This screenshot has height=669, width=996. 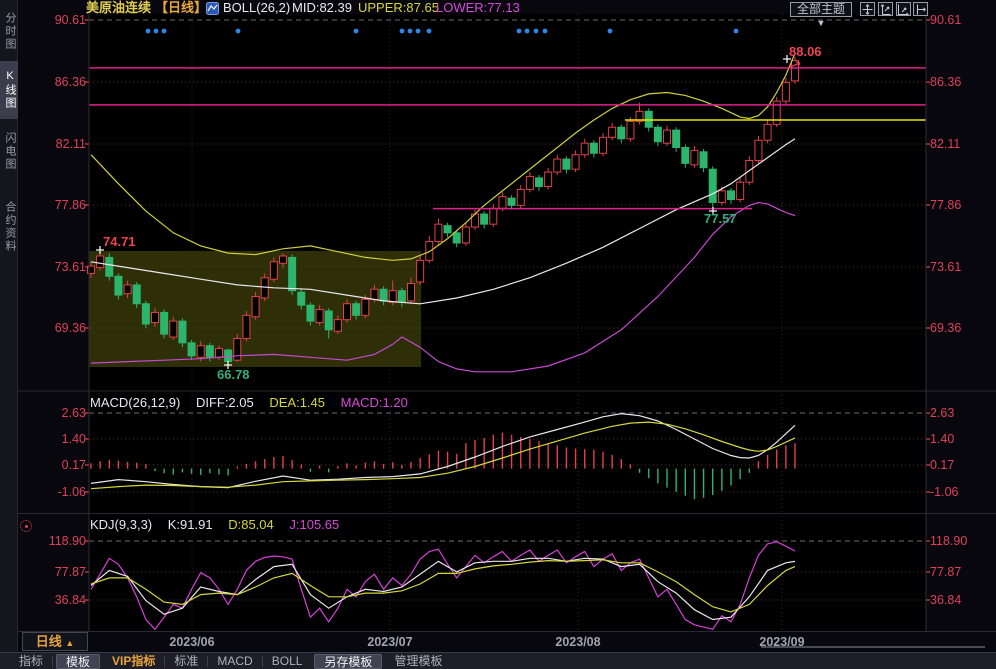 I want to click on kdj-legend: KDJ(9,3,3) K:91.91 D:85.04 J:105.65, so click(x=220, y=524).